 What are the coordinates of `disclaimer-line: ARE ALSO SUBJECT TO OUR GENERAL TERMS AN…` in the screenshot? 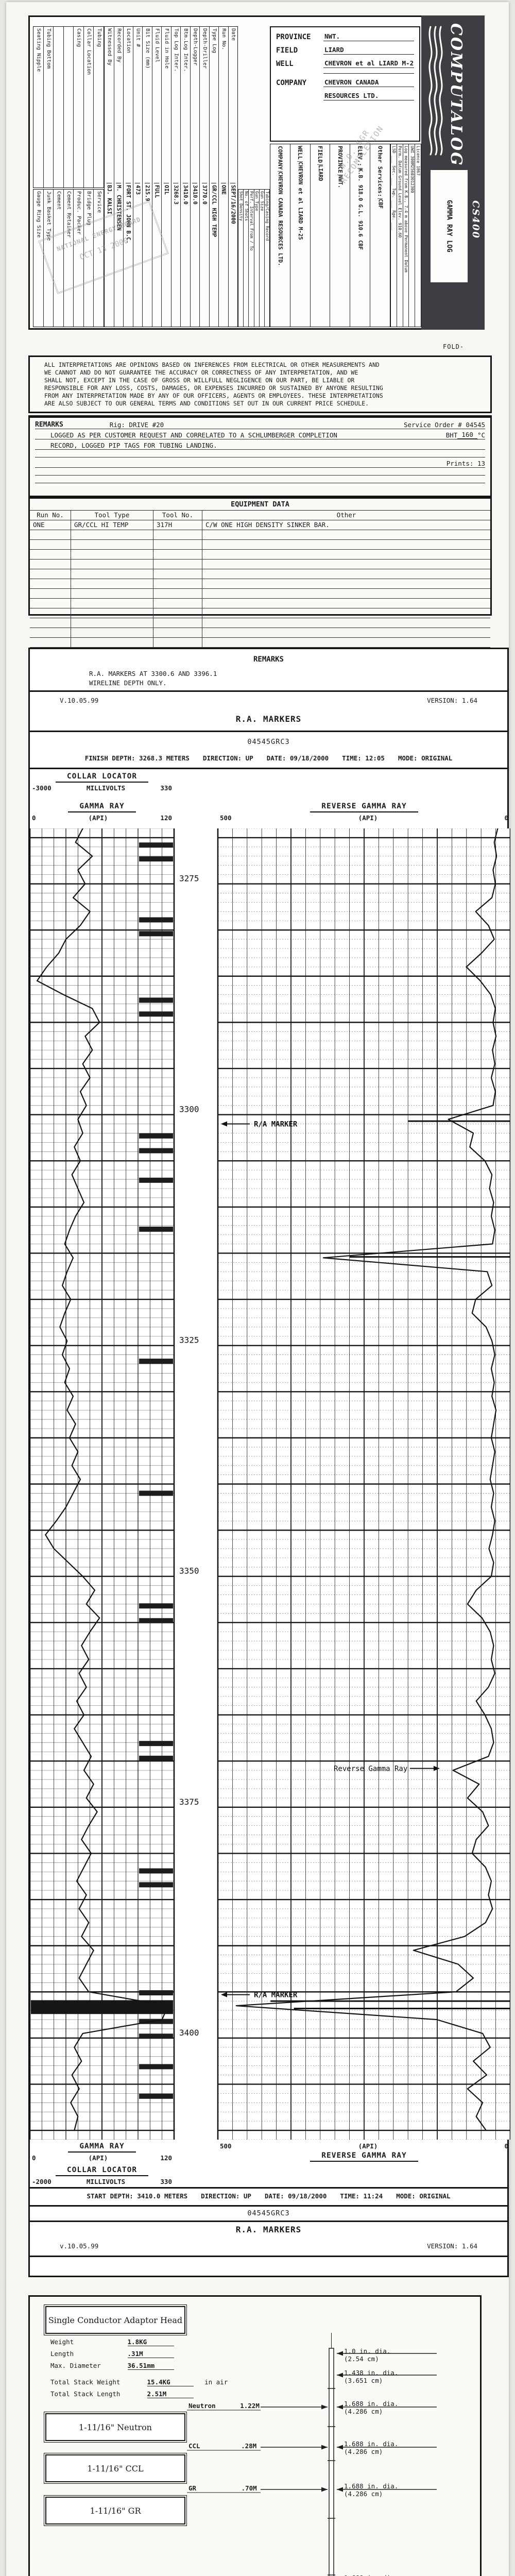 It's located at (206, 403).